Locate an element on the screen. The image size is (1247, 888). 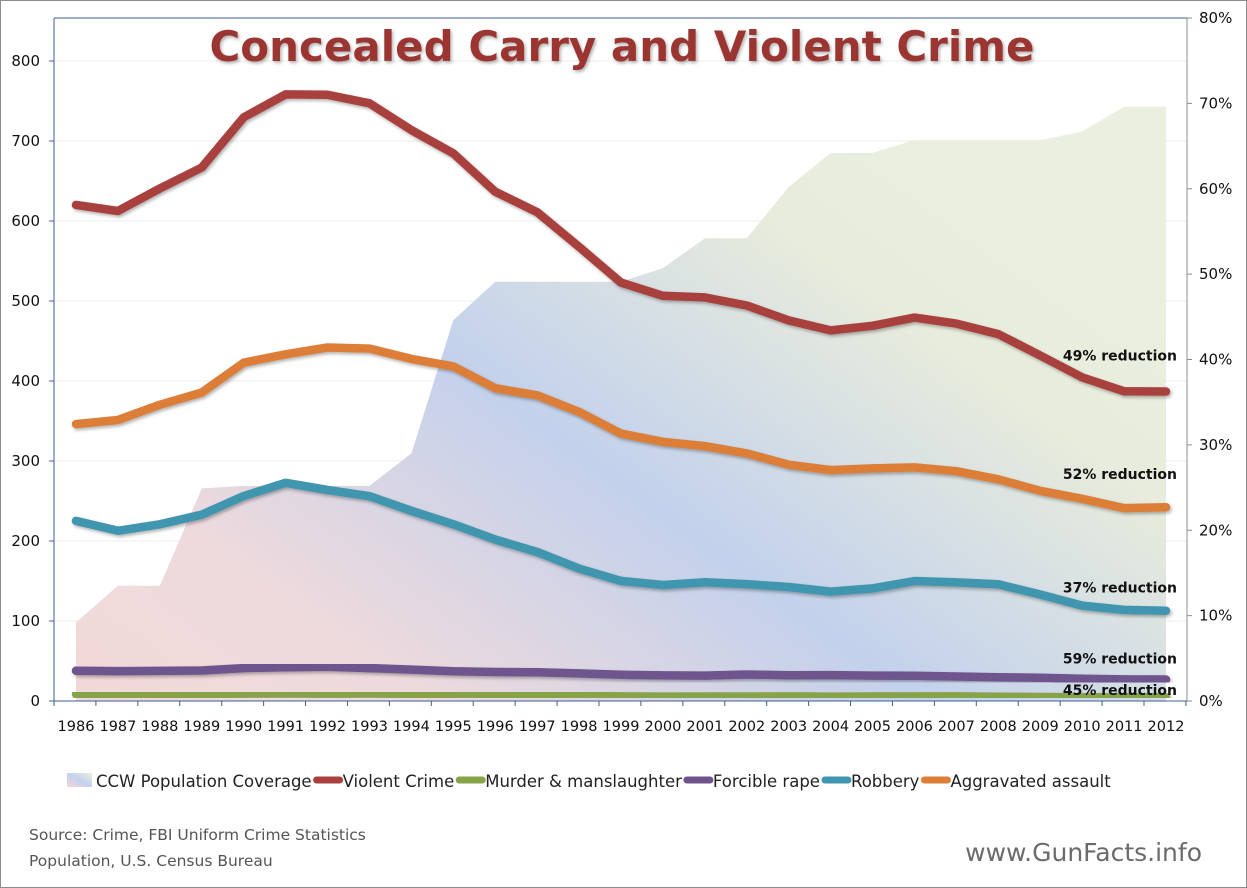
y2-tick-label: 80% is located at coordinates (1215, 18).